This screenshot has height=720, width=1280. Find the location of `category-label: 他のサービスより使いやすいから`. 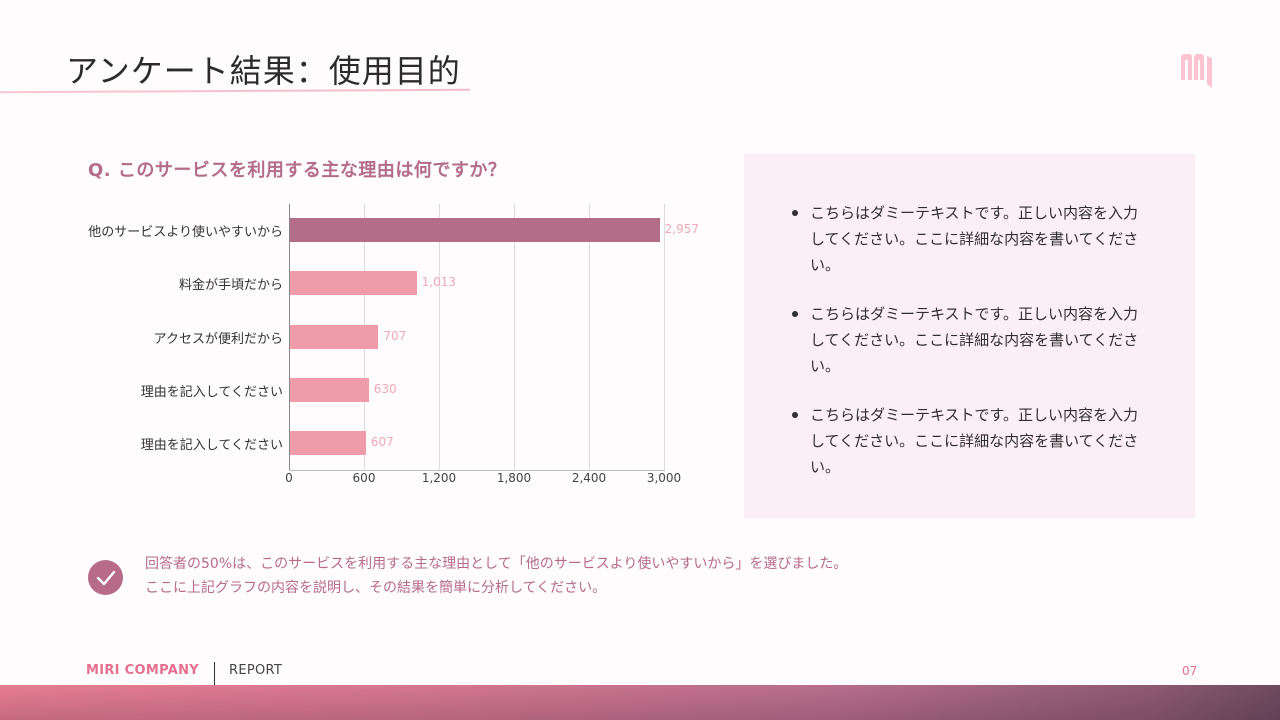

category-label: 他のサービスより使いやすいから is located at coordinates (185, 232).